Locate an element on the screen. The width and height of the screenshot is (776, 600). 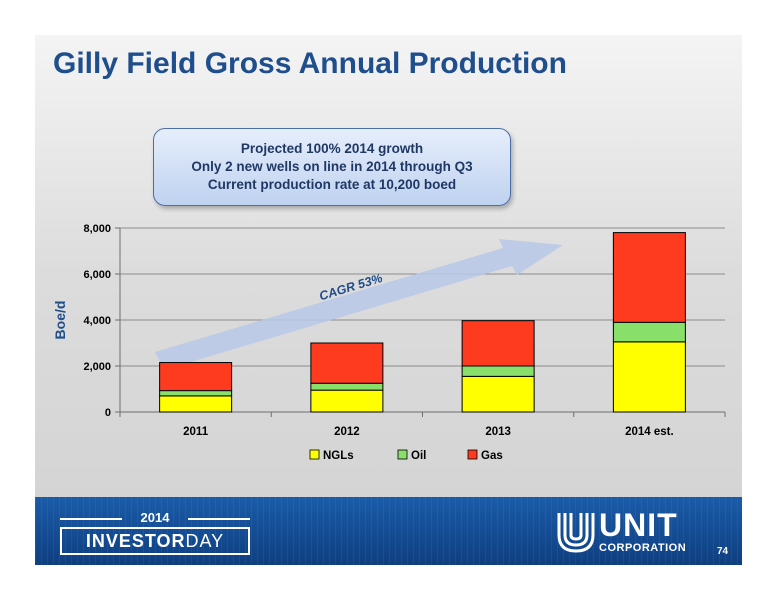
investor-day-year: 2014 is located at coordinates (155, 518).